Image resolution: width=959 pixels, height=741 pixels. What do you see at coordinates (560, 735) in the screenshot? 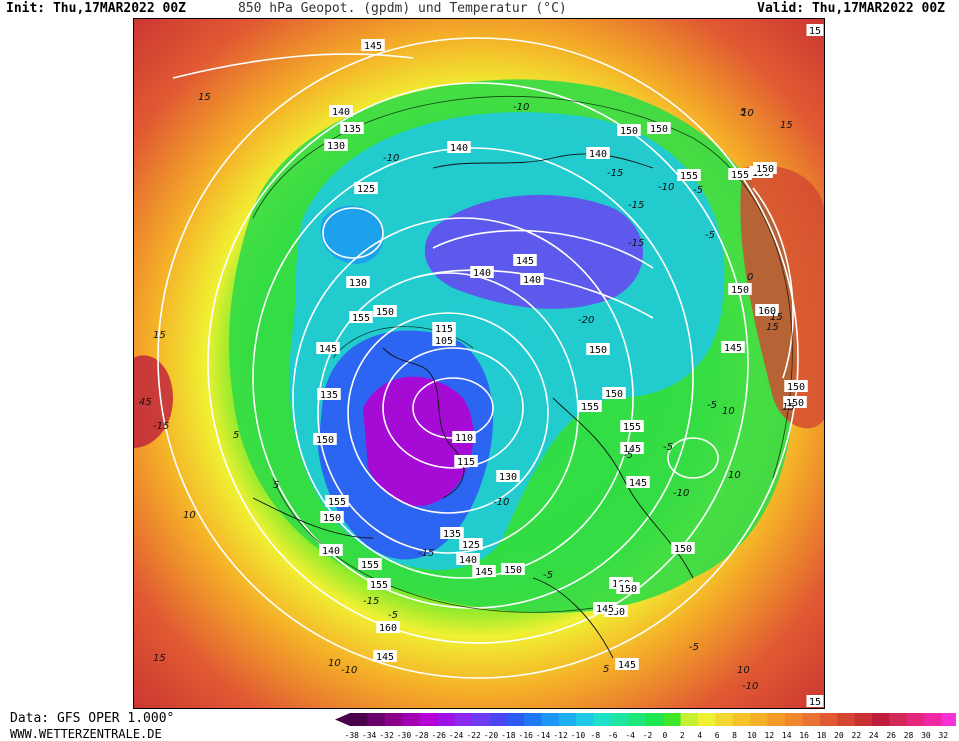
I see `colorbar-tick-label: -12` at bounding box center [560, 735].